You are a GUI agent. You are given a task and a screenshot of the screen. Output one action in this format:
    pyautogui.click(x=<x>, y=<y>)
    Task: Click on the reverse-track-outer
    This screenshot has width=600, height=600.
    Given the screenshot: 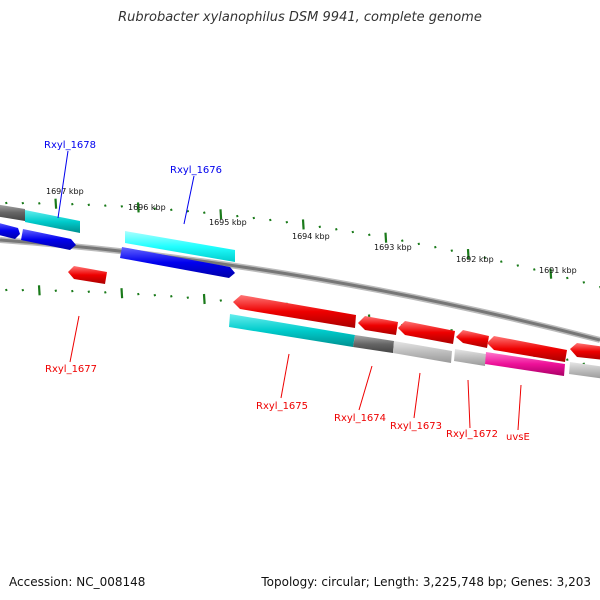 What is the action you would take?
    pyautogui.click(x=414, y=346)
    